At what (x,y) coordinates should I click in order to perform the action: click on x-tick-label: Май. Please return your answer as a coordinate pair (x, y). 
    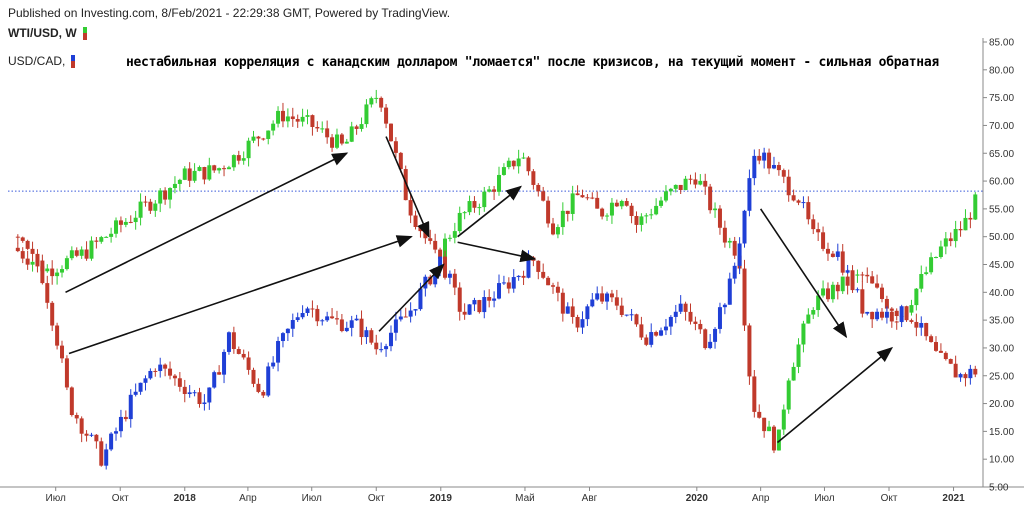
    Looking at the image, I should click on (525, 498).